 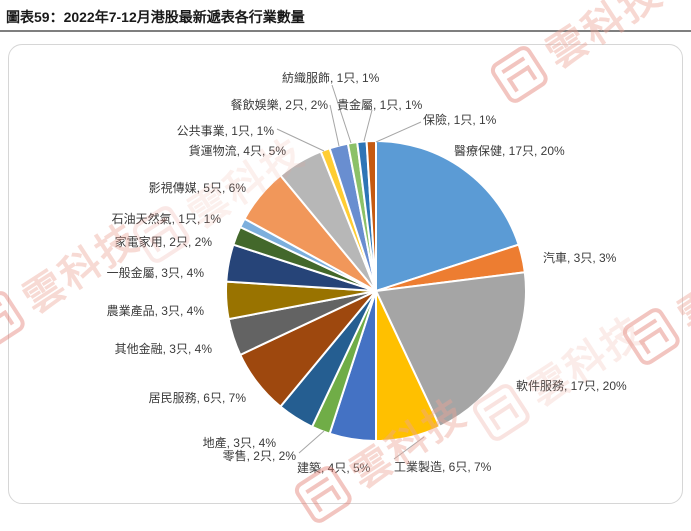 I want to click on leader-line-紡織服飾, so click(x=341, y=114).